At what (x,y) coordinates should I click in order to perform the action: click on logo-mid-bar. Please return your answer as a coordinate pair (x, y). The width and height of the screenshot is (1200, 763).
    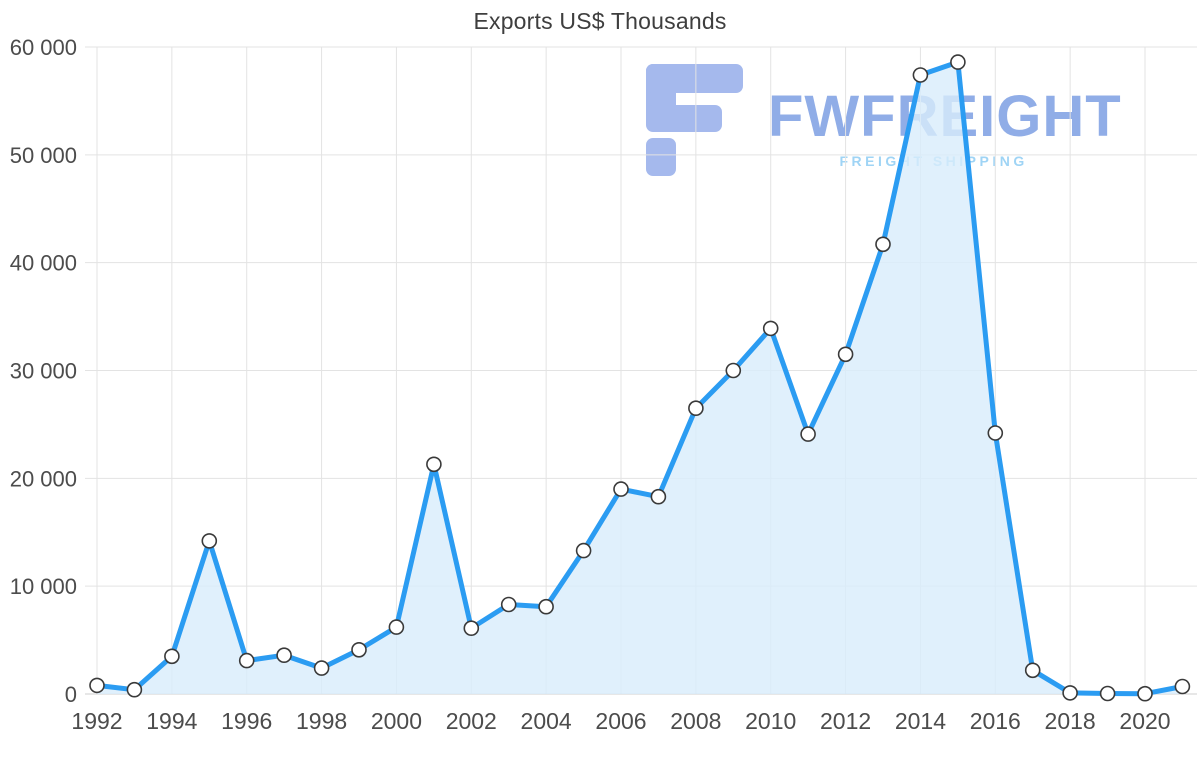
    Looking at the image, I should click on (684, 118).